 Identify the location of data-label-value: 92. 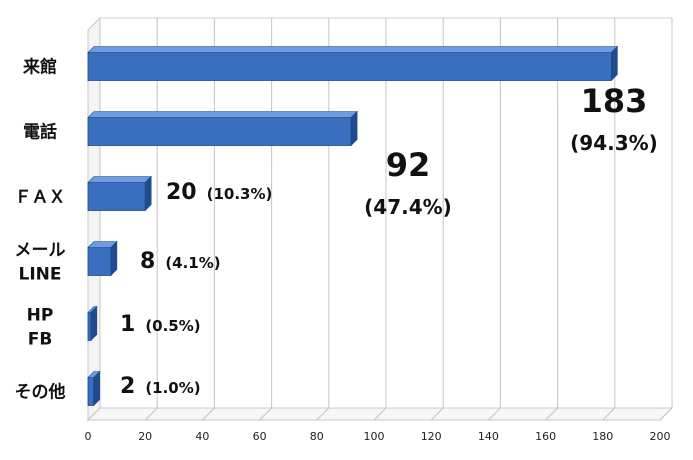
(408, 165).